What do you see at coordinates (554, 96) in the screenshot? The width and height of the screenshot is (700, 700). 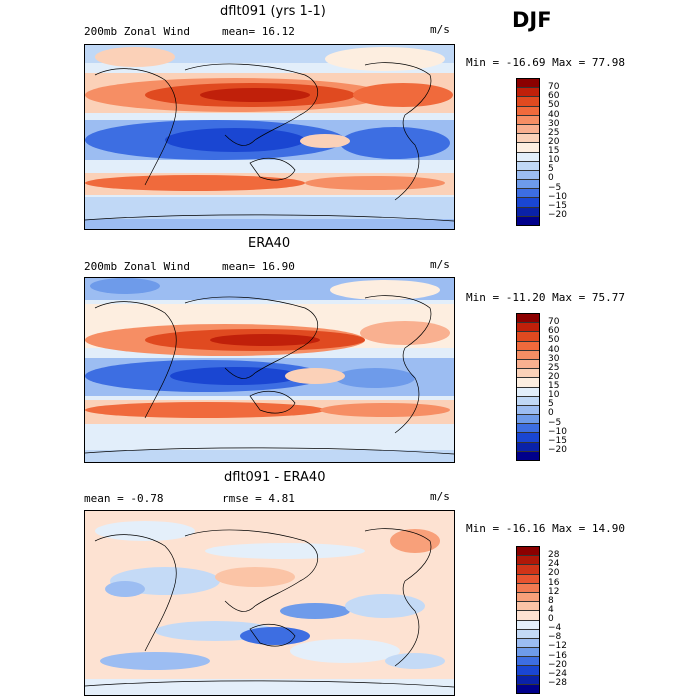 I see `colorbar-label: 60` at bounding box center [554, 96].